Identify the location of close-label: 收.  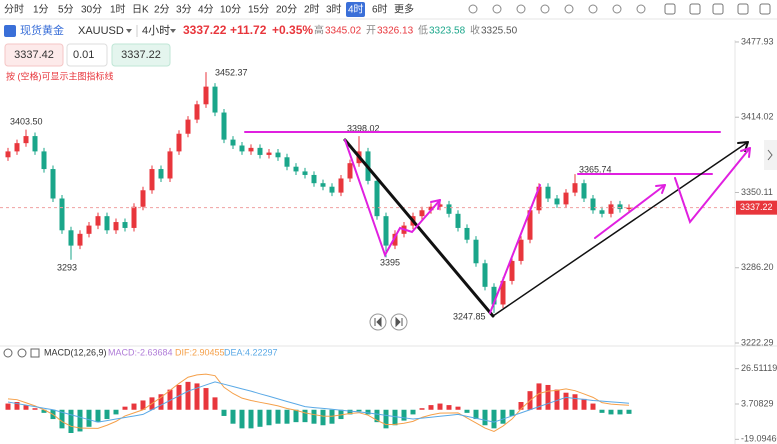
(475, 30).